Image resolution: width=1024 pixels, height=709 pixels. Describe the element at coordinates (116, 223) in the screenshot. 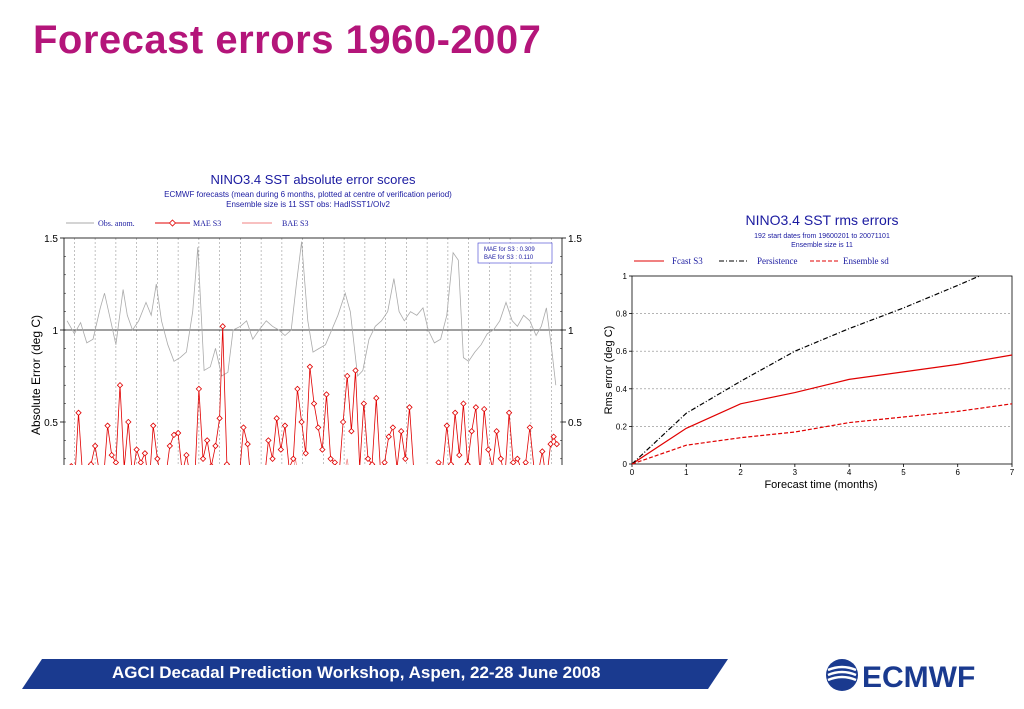

I see `legend-obs-label: Obs. anom.` at that location.